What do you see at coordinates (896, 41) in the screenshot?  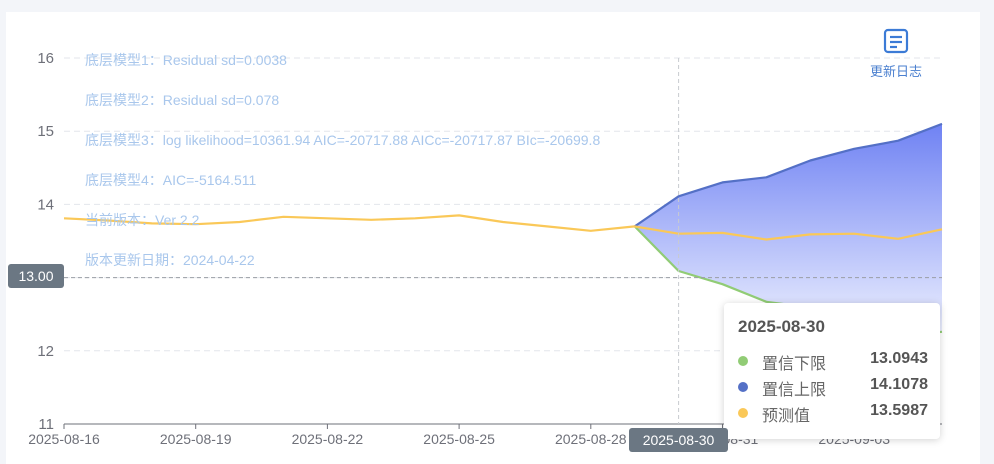 I see `document-icon` at bounding box center [896, 41].